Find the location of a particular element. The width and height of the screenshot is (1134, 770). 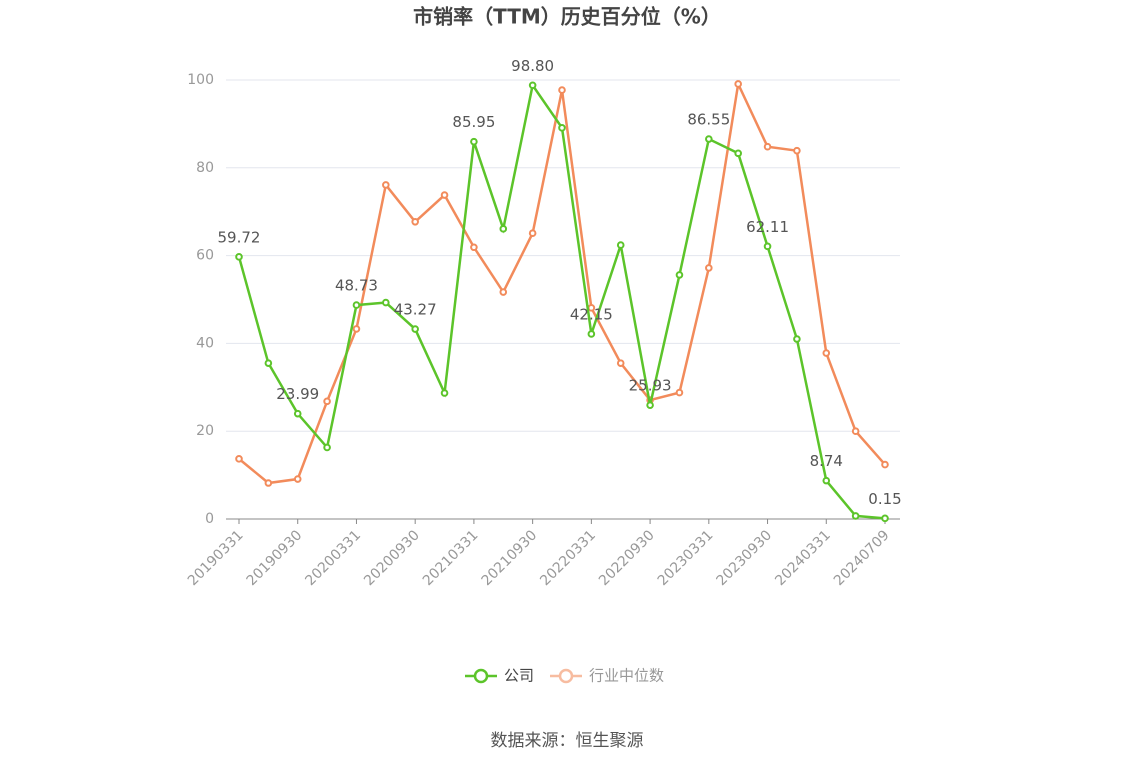

data-label: 25.93 is located at coordinates (650, 386).